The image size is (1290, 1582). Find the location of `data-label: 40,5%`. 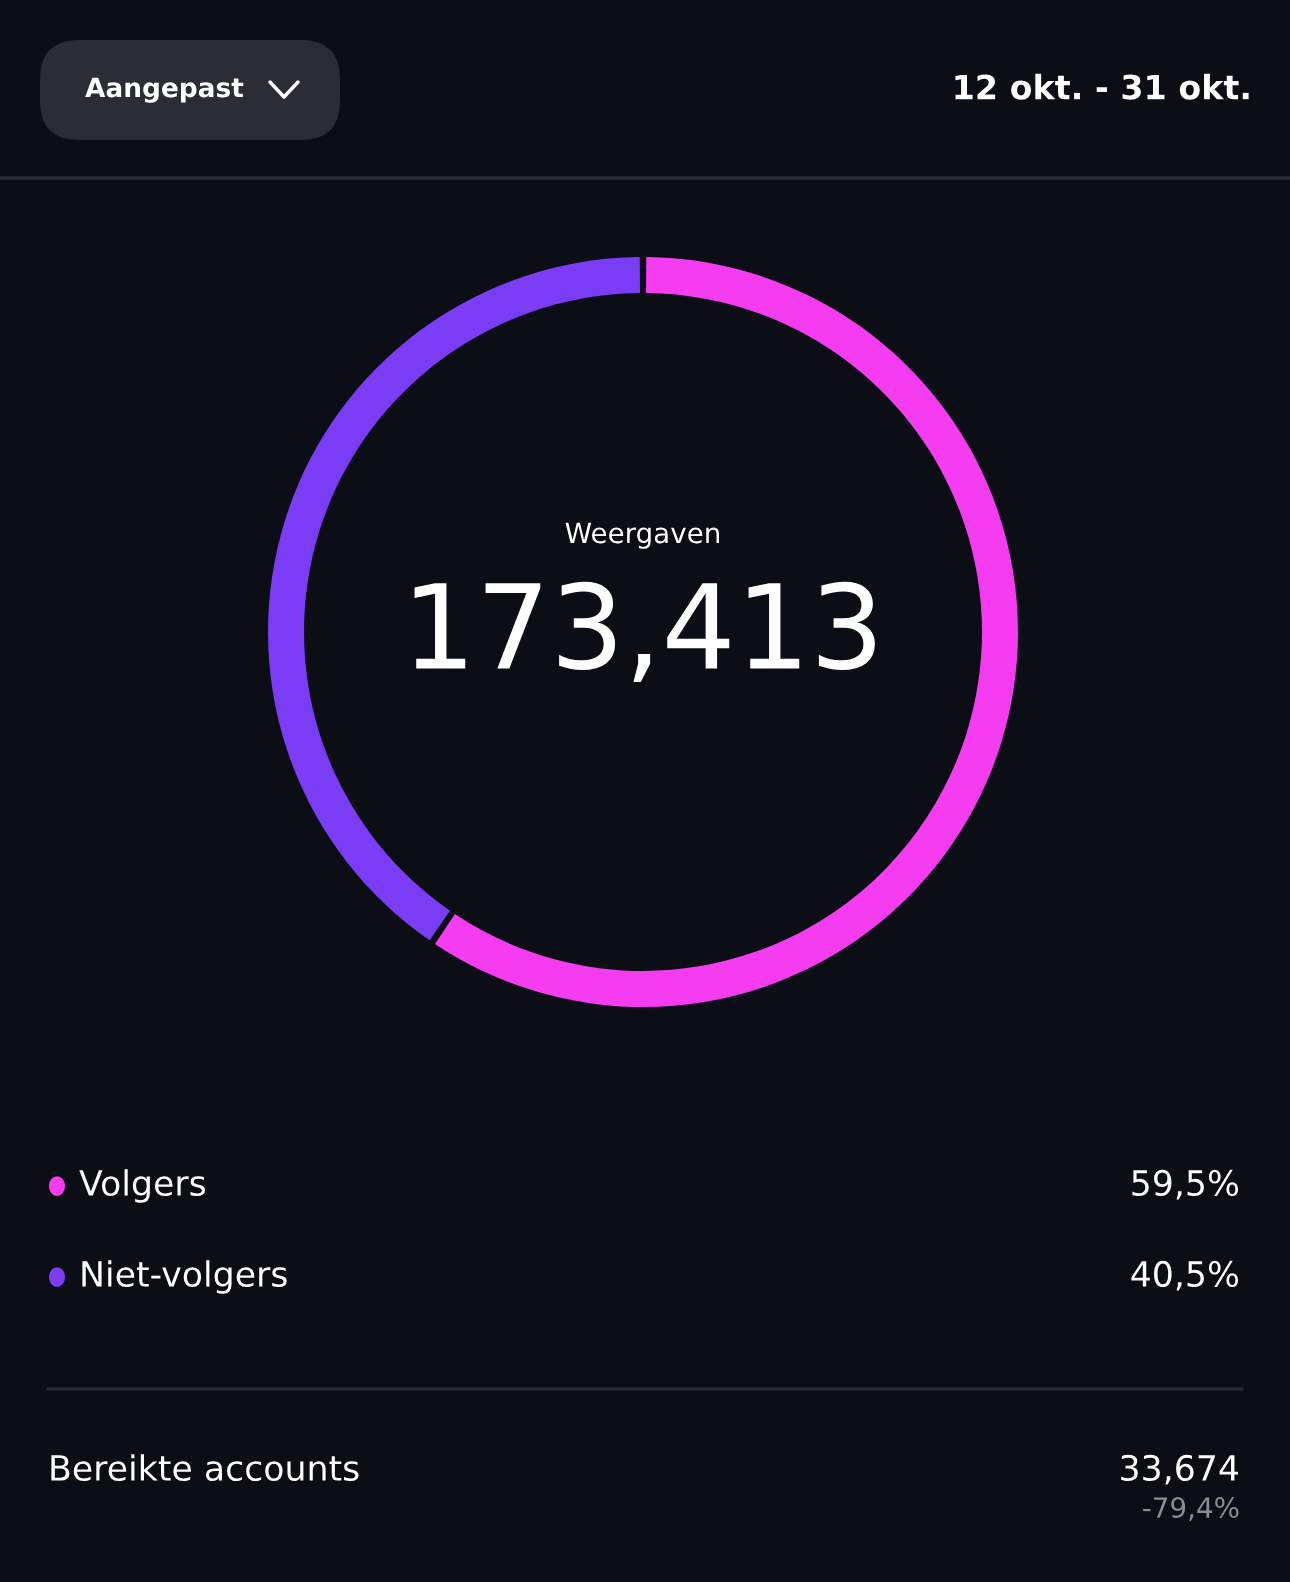

data-label: 40,5% is located at coordinates (1185, 1275).